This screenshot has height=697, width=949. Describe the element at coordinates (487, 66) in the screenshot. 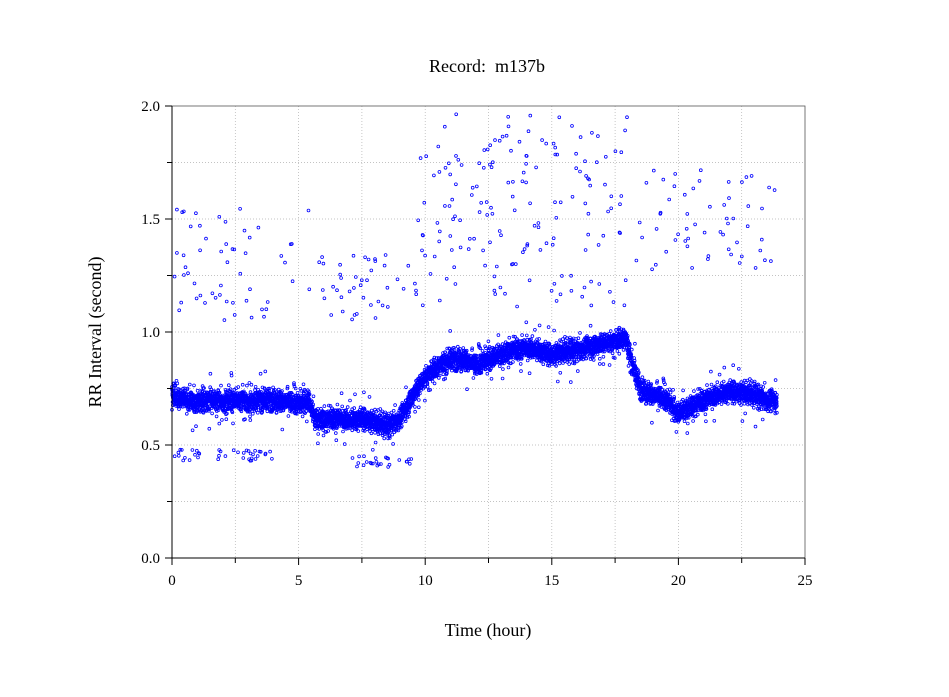

I see `chart-title: Record: m137b` at that location.